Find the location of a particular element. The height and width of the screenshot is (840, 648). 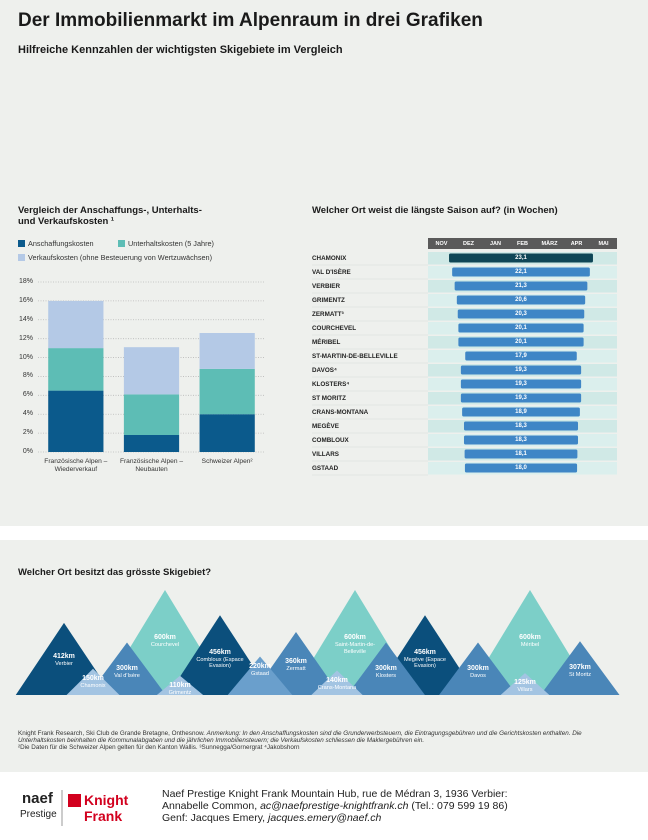

row-label: MÉRIBEL is located at coordinates (326, 342).